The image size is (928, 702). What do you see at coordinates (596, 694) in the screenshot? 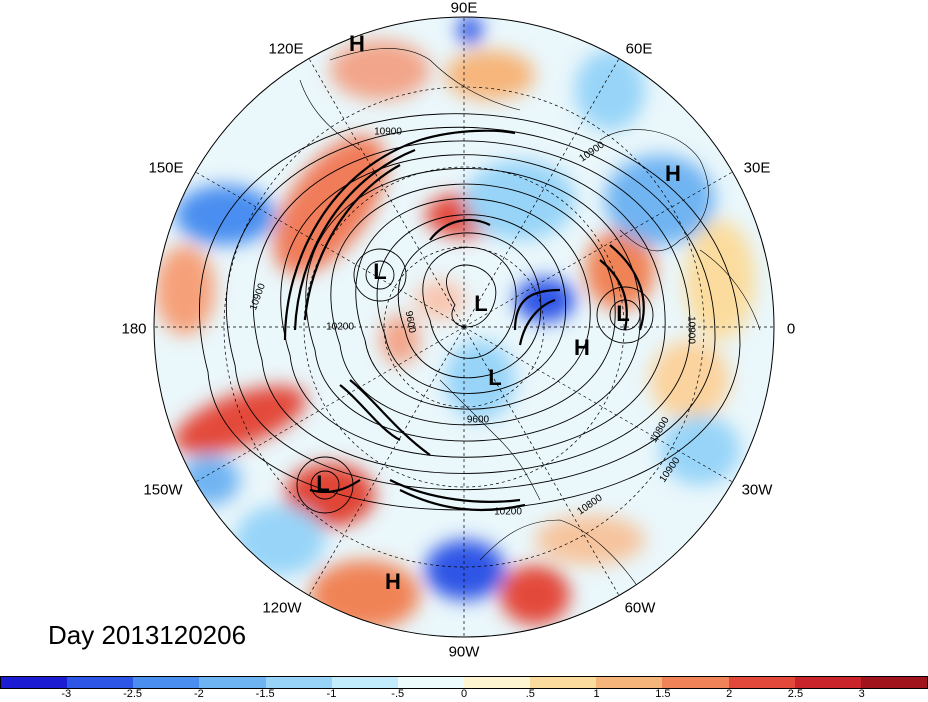
I see `colorbar-tick-label: 1` at bounding box center [596, 694].